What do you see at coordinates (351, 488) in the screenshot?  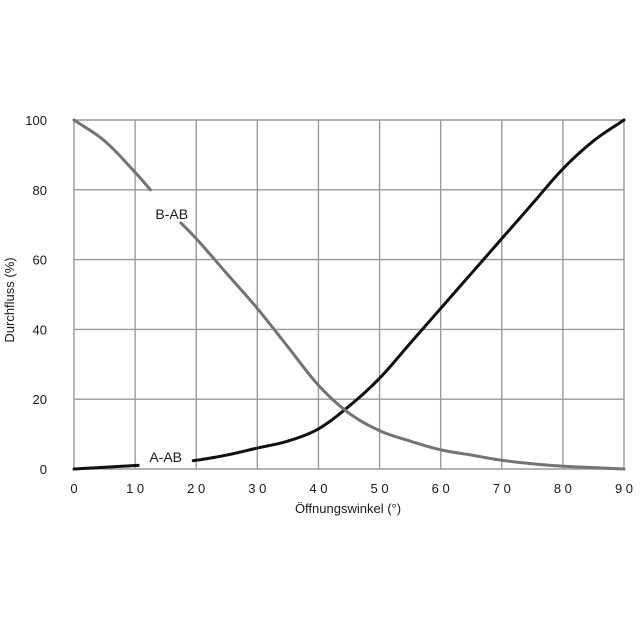 I see `x-axis-ticks: 0 1 0 2 0 3 0 4 0 5 0 6 0 7 0 8 0 9 0` at bounding box center [351, 488].